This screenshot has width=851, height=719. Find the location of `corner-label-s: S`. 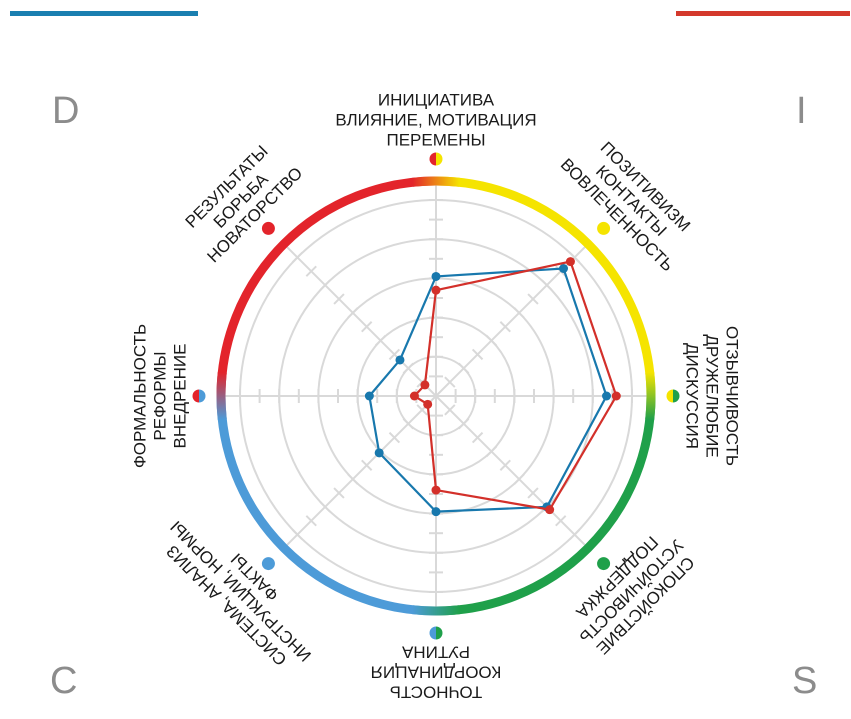

corner-label-s: S is located at coordinates (805, 681).